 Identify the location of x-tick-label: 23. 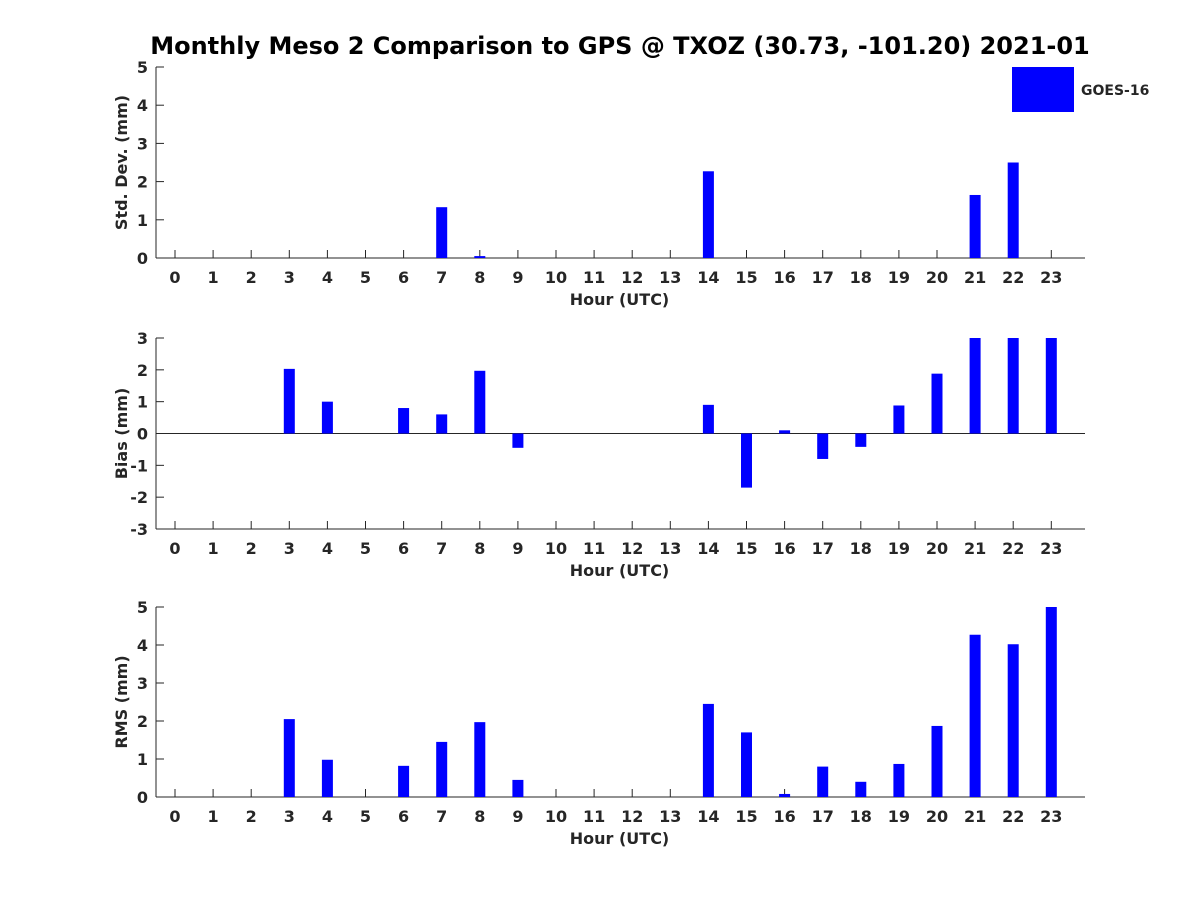
(1051, 816).